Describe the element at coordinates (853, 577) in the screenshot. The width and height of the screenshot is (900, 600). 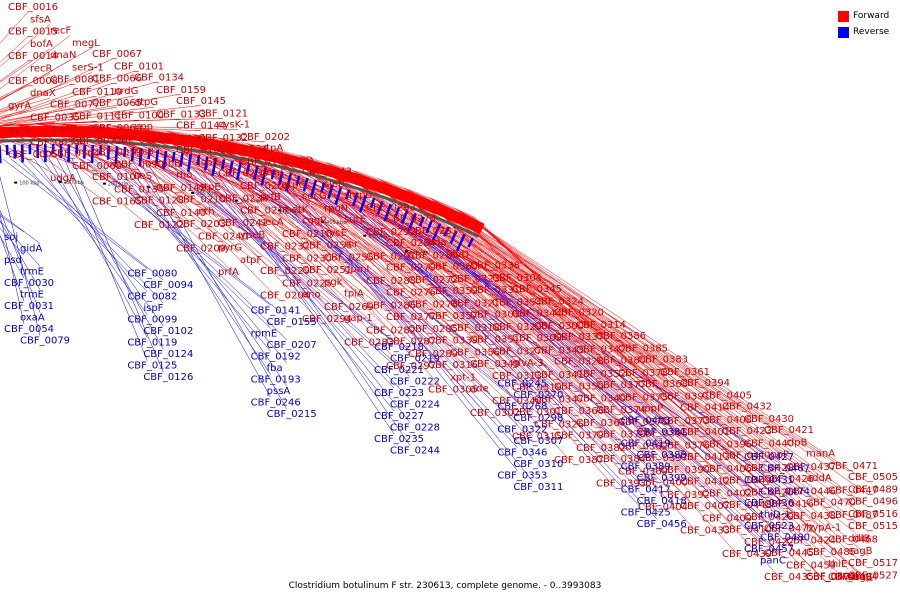
I see `forward-gene-label: CBF_0494` at that location.